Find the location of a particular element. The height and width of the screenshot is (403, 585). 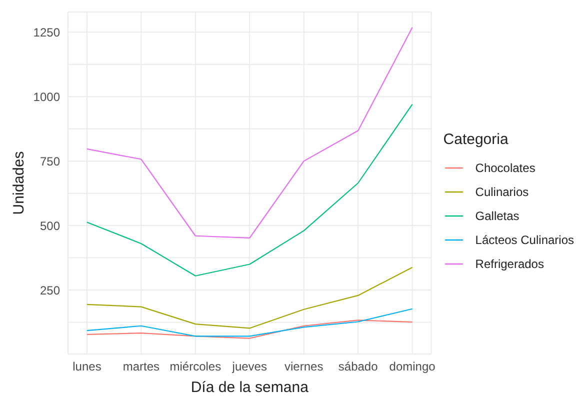

x-tick-label: lunes is located at coordinates (87, 367).